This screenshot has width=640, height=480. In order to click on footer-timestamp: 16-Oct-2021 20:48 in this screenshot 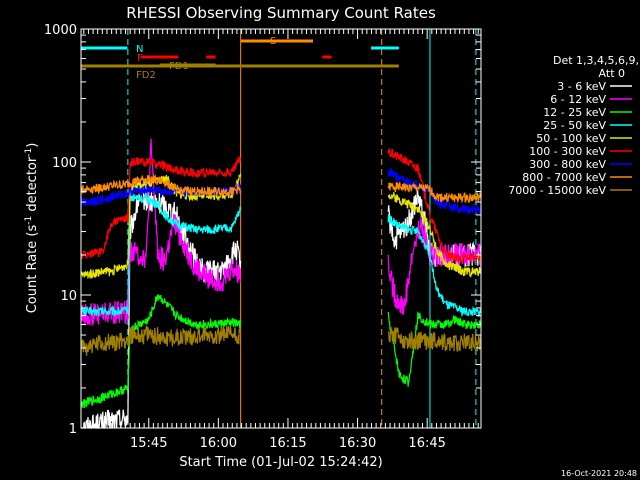, I will do `click(599, 473)`.